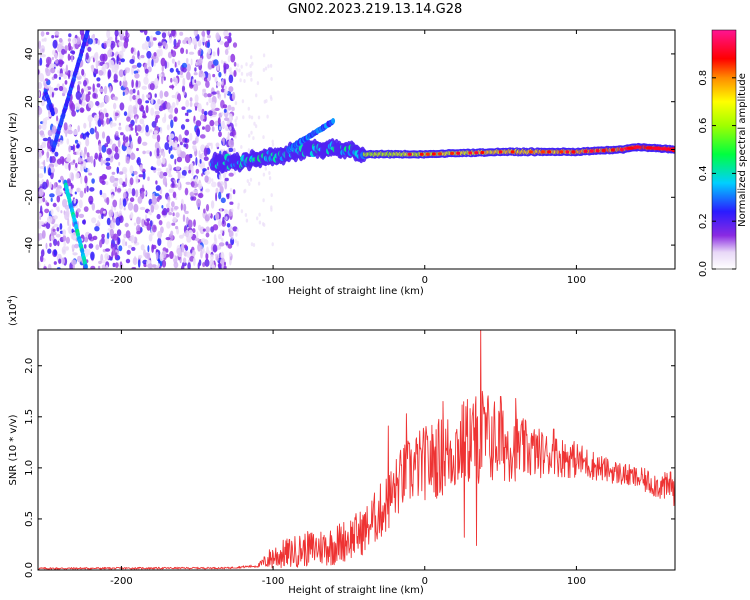 This screenshot has height=600, width=750. What do you see at coordinates (29, 245) in the screenshot?
I see `top-y-tick-label: -40` at bounding box center [29, 245].